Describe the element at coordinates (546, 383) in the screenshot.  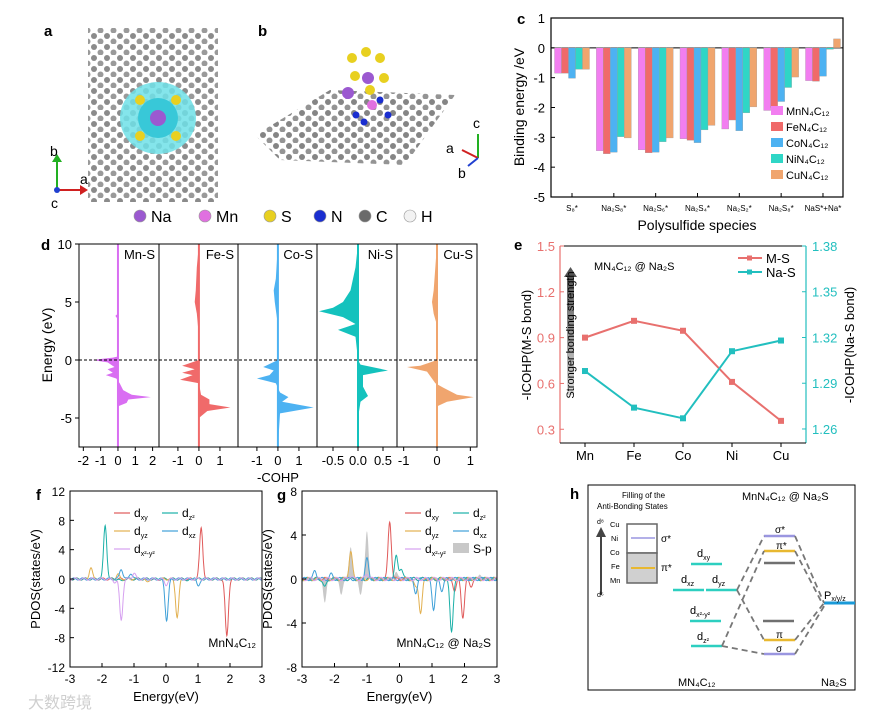
I see `y-tick-label: 0.6` at that location.